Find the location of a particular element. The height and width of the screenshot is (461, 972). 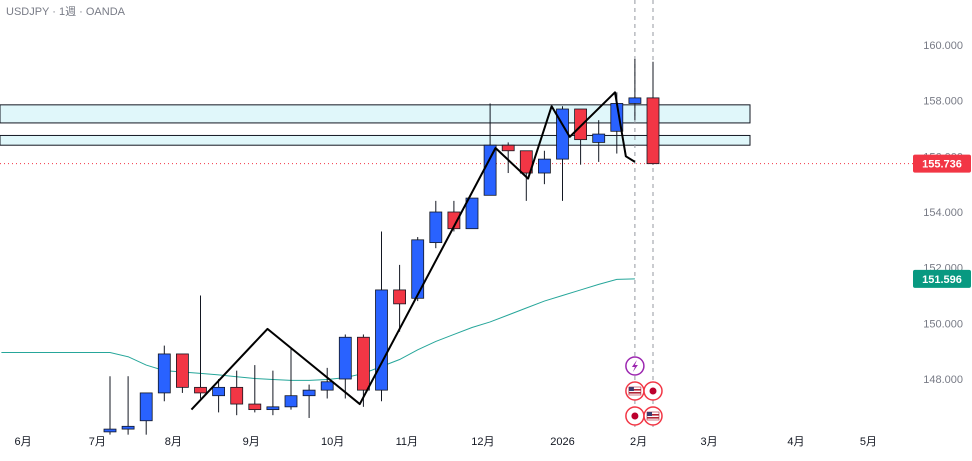

symbol-title: USDJPY · 1週 · OANDA is located at coordinates (65, 12).